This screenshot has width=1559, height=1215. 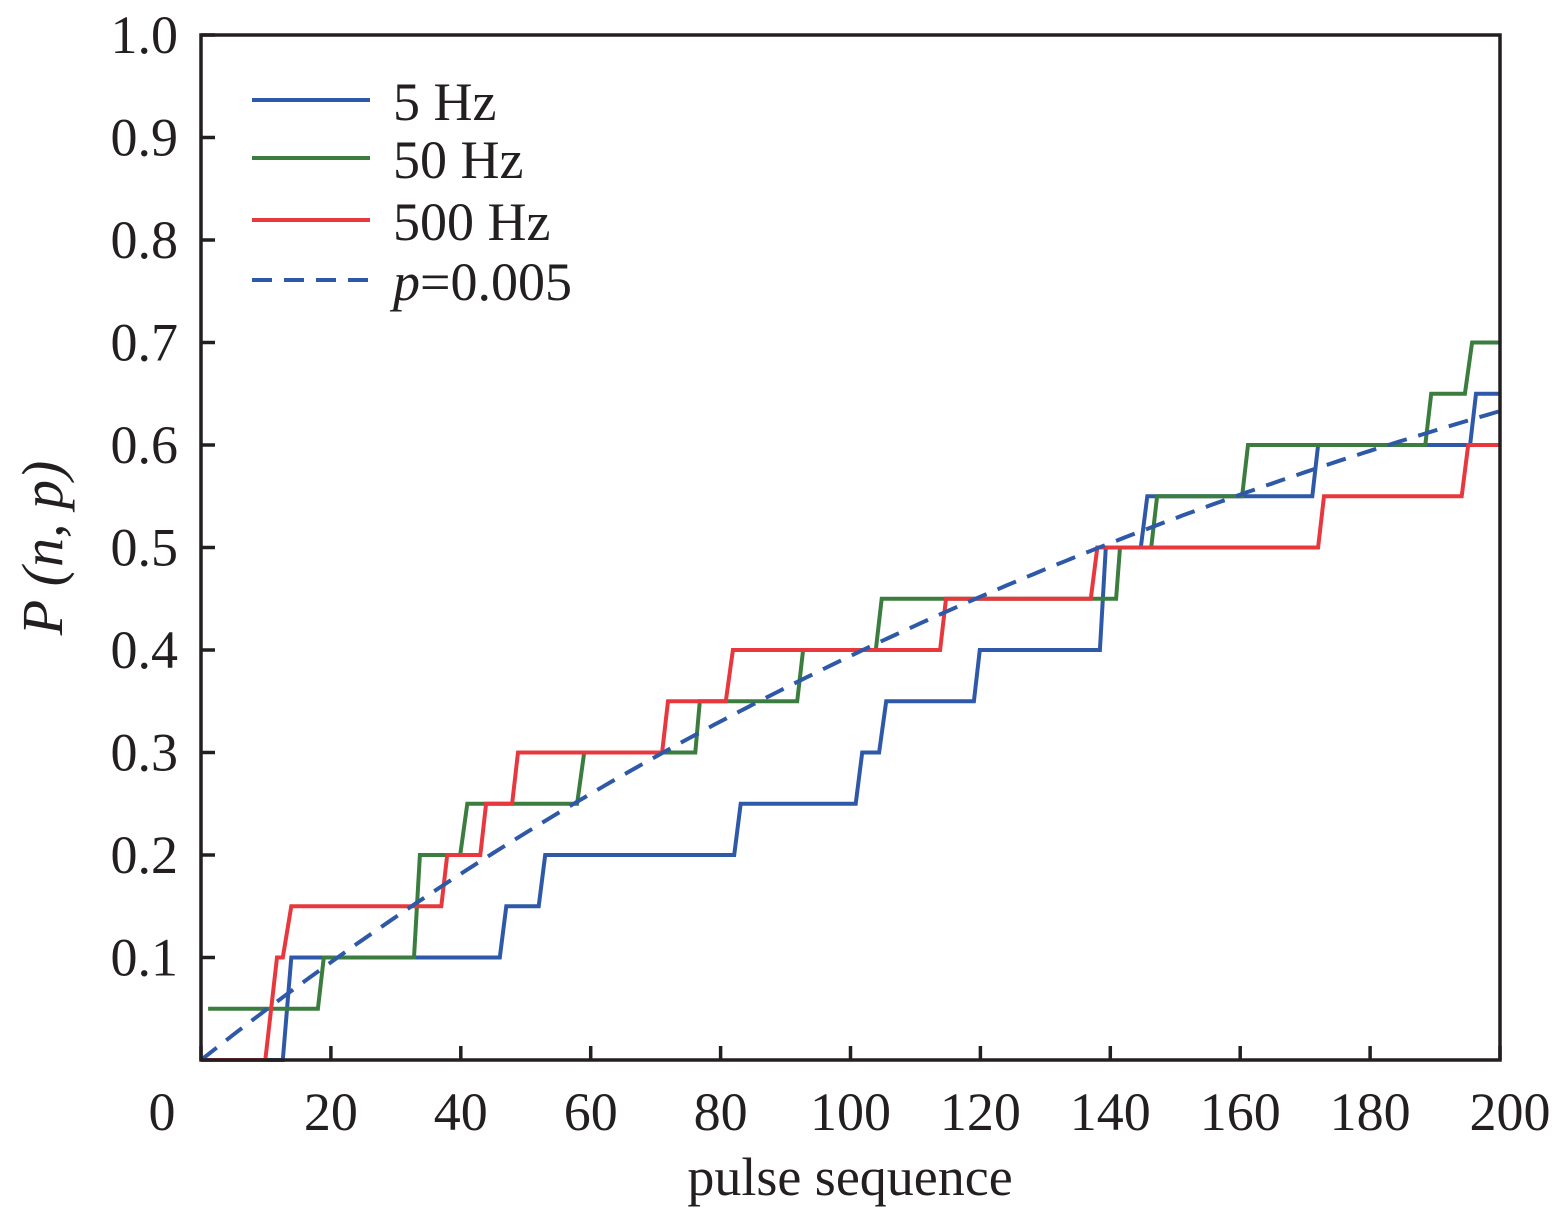 I want to click on y-tick-label: 0.1, so click(x=145, y=958).